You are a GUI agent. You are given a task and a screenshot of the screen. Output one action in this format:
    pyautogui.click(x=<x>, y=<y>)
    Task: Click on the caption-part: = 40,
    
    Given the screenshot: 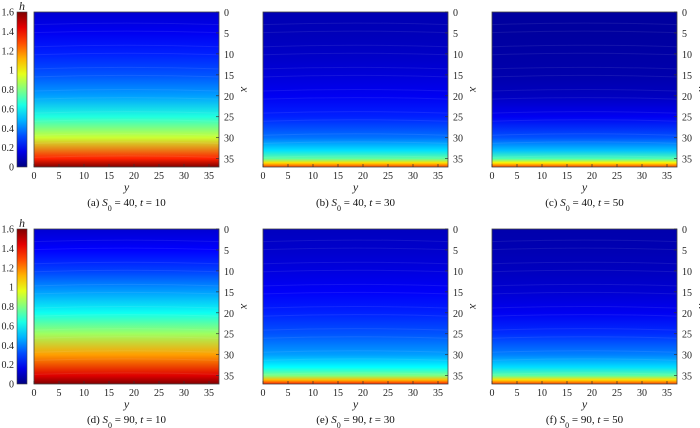 What is the action you would take?
    pyautogui.click(x=355, y=203)
    